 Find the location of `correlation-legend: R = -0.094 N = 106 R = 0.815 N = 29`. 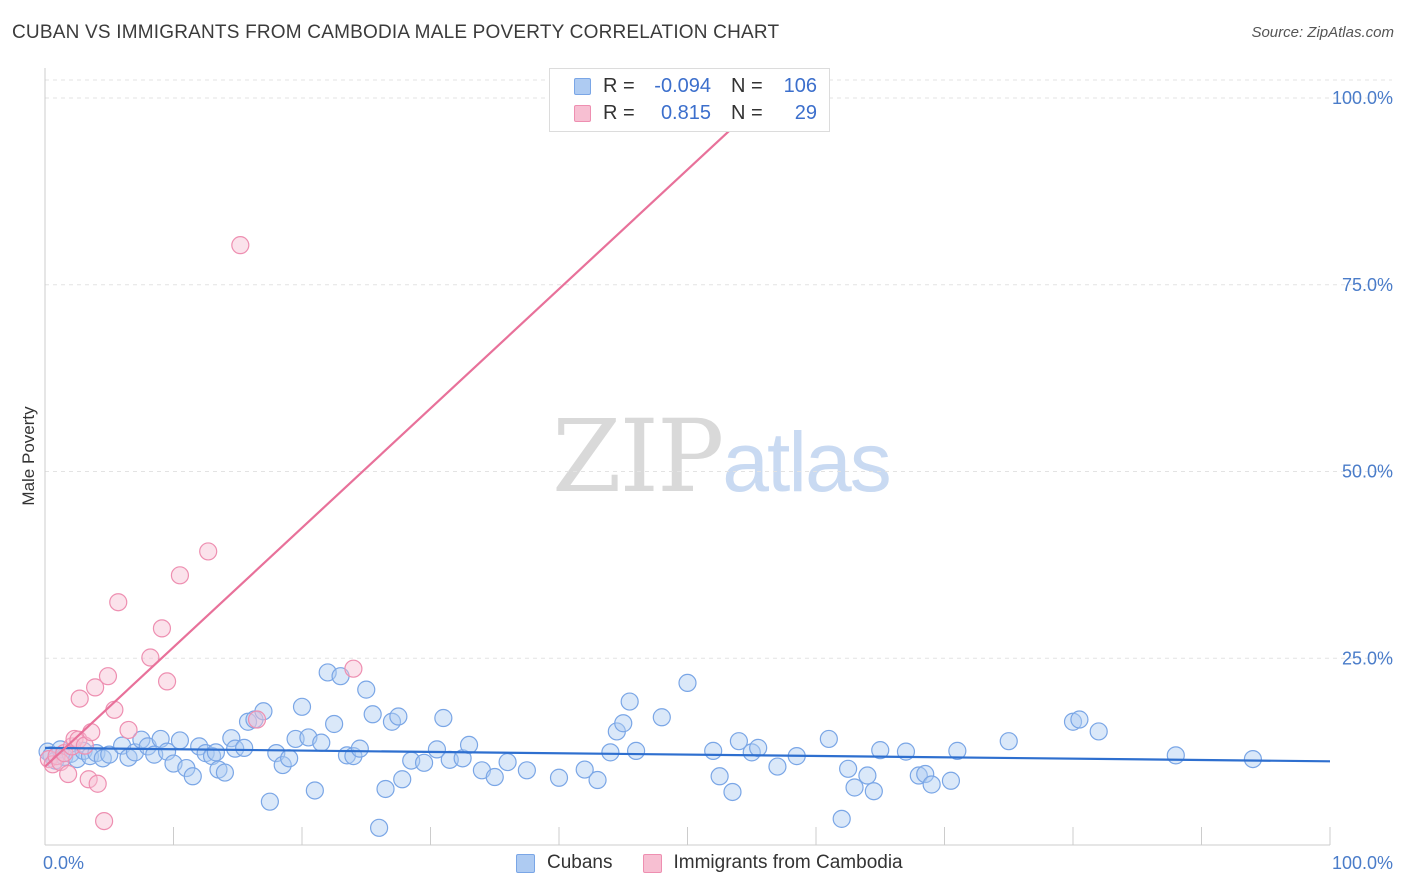

correlation-legend: R = -0.094 N = 106 R = 0.815 N = 29 is located at coordinates (689, 100).